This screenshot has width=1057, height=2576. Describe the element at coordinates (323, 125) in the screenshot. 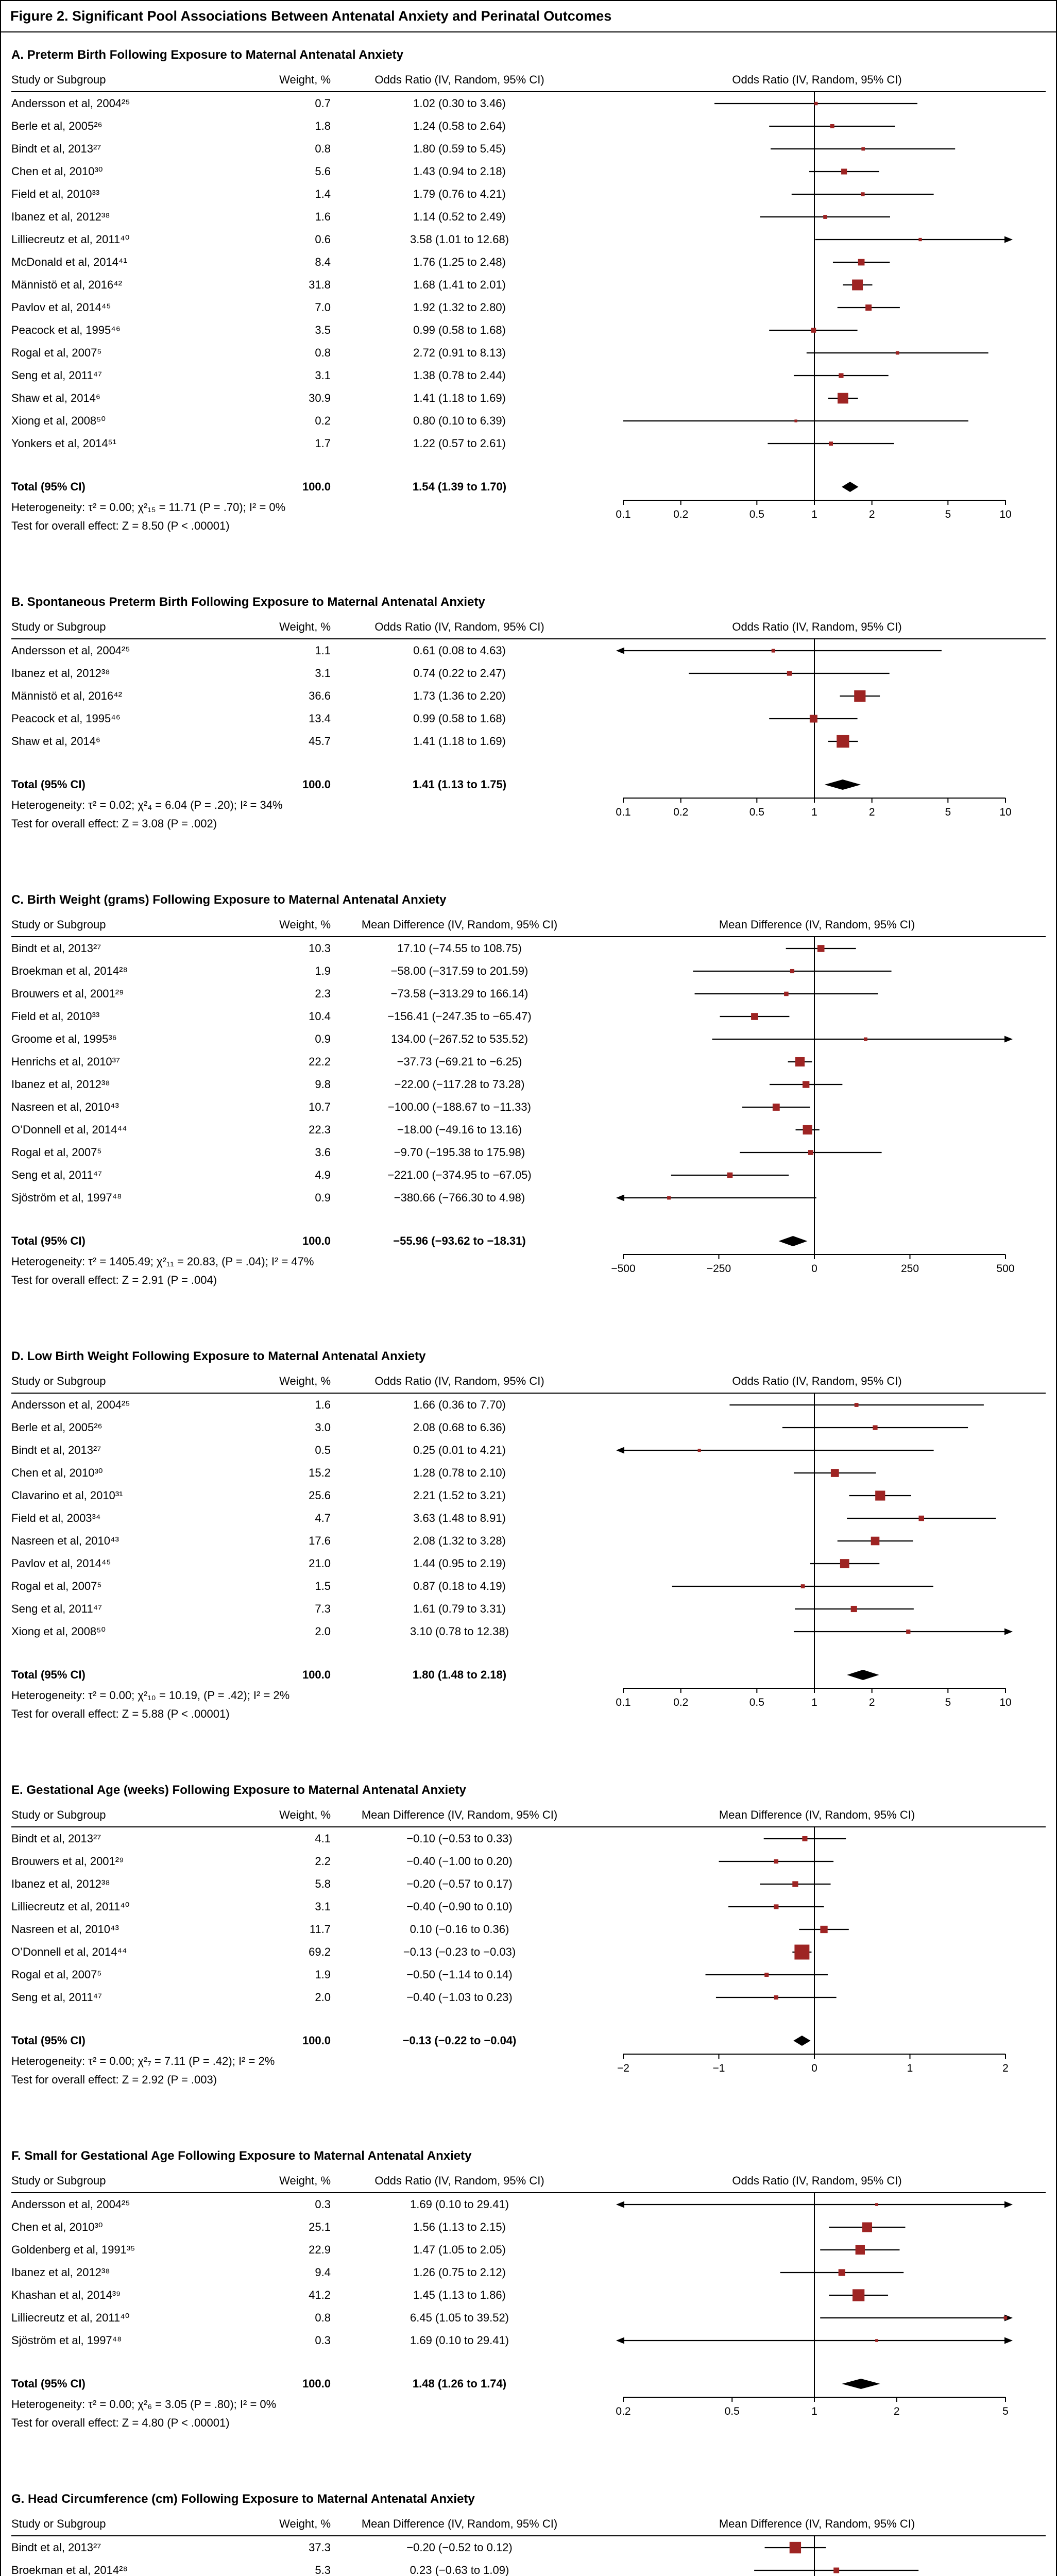

I see `study-weight: 1.8` at that location.